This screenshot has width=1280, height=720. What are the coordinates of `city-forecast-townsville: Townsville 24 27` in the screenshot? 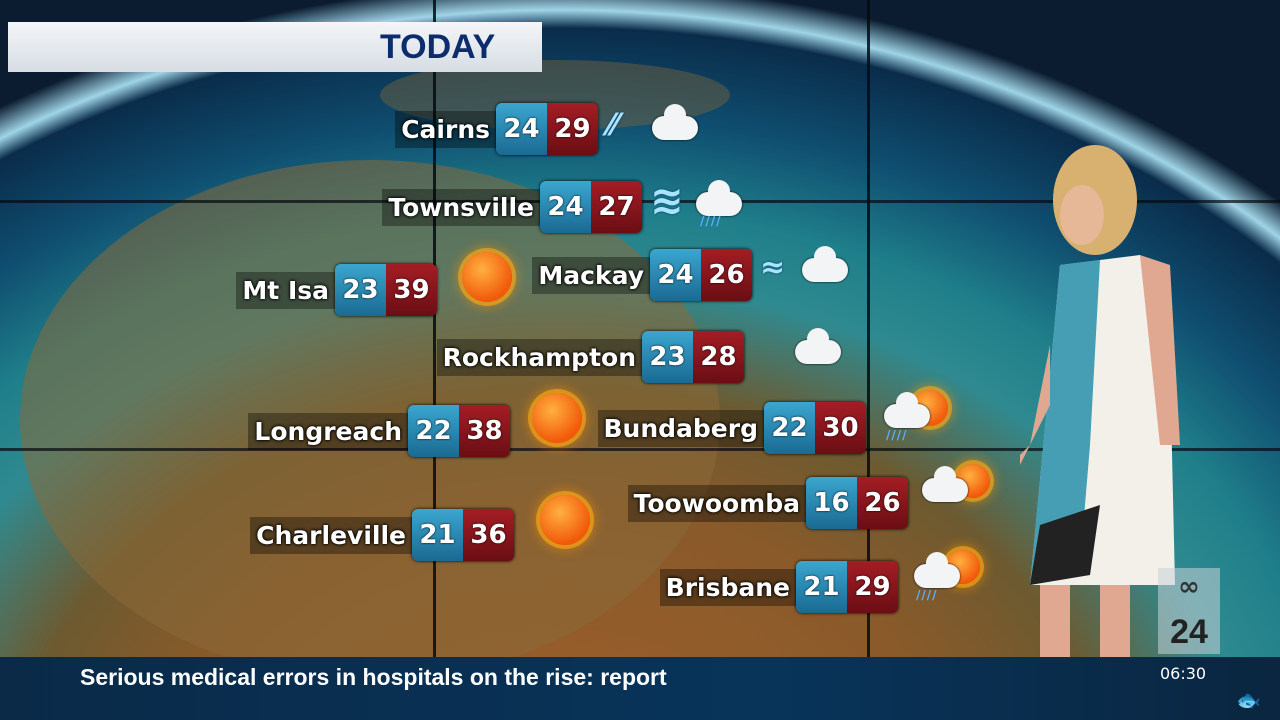 It's located at (512, 207).